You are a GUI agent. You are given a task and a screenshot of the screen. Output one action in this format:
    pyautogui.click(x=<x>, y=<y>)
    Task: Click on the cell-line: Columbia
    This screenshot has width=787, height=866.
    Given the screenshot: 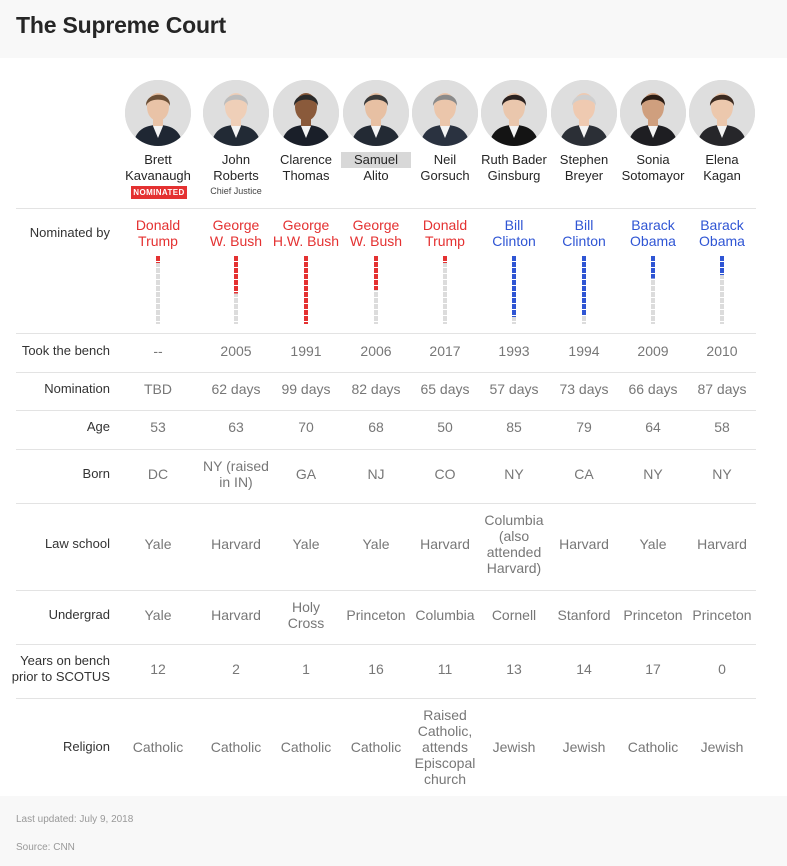 What is the action you would take?
    pyautogui.click(x=445, y=615)
    